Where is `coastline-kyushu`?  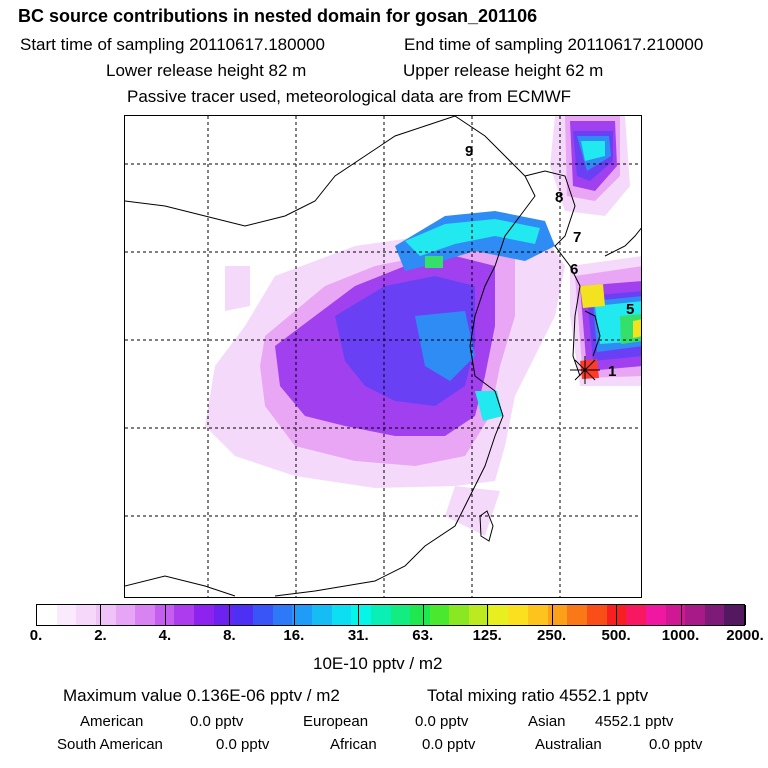
coastline-kyushu is located at coordinates (592, 333).